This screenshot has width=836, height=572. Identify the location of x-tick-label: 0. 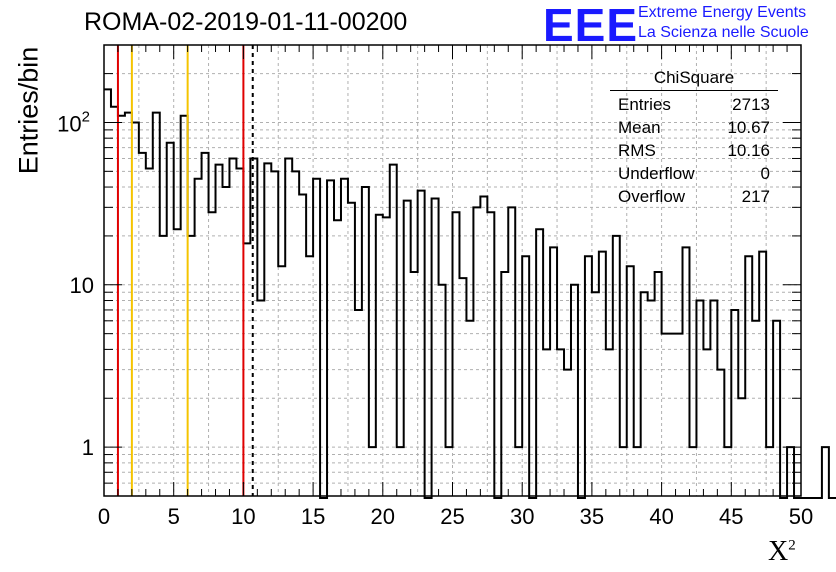
(104, 516).